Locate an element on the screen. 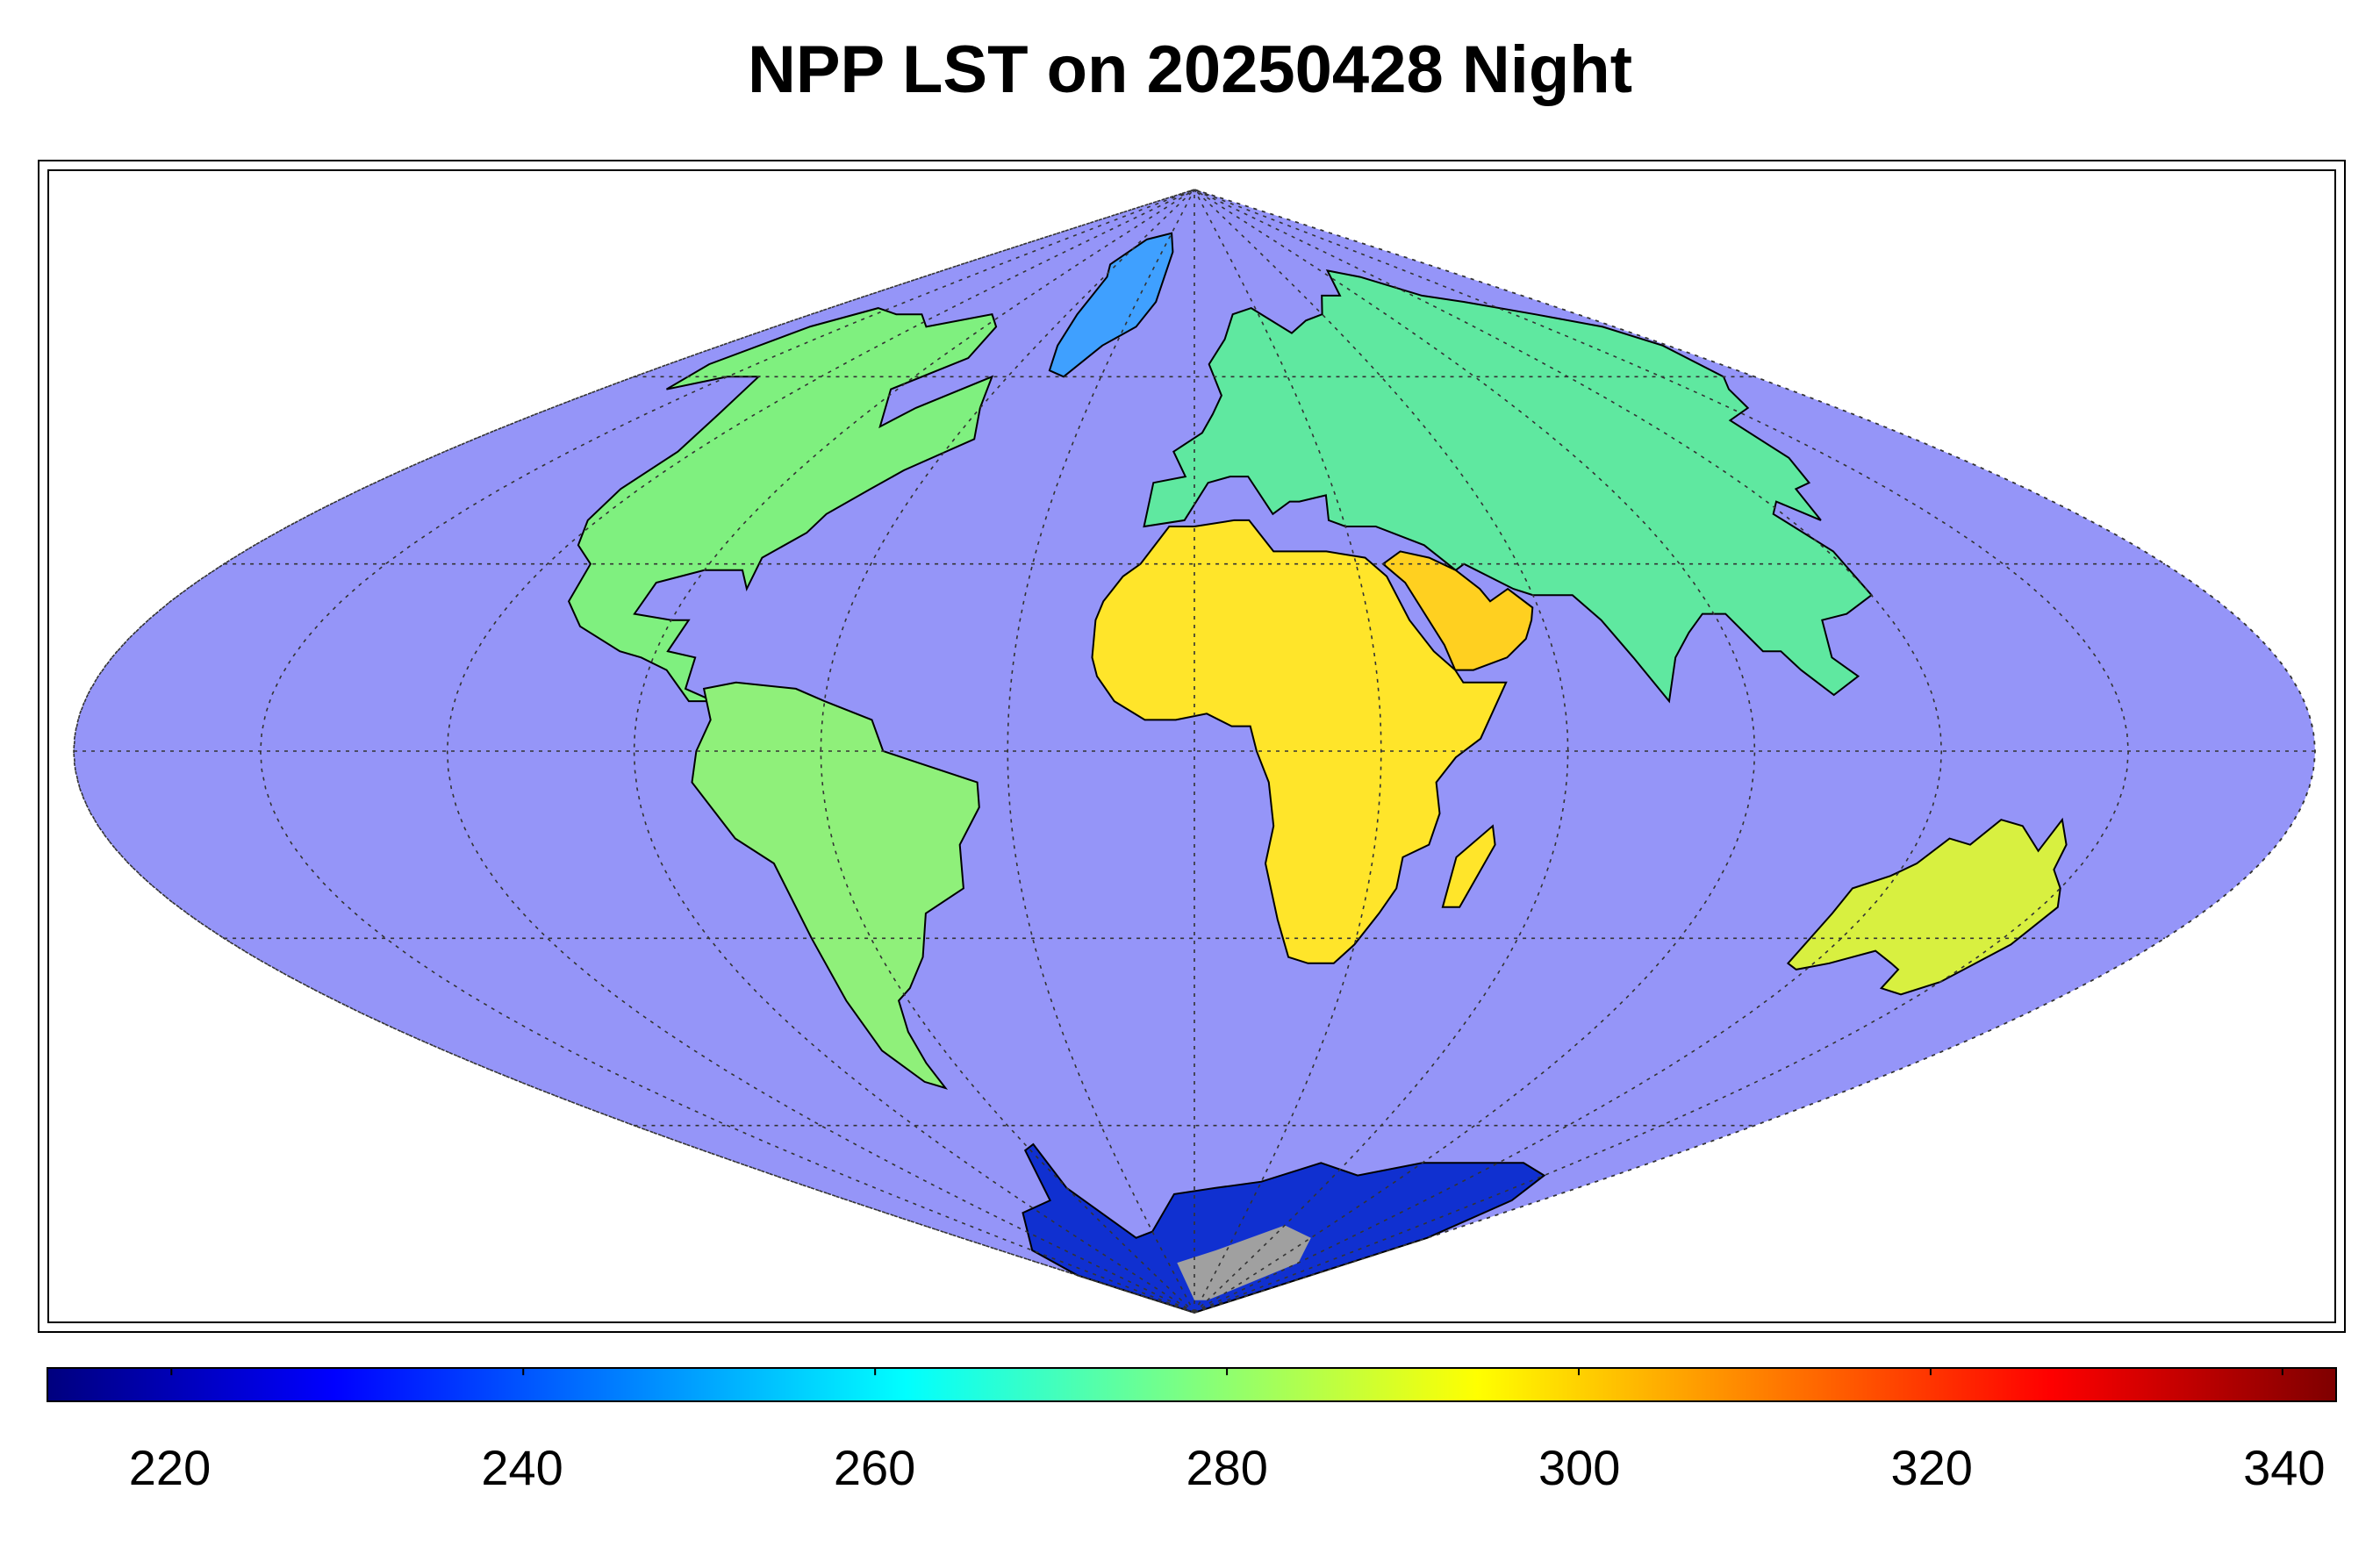 This screenshot has height=1554, width=2380. colorbar-tick-label: 220 is located at coordinates (169, 1467).